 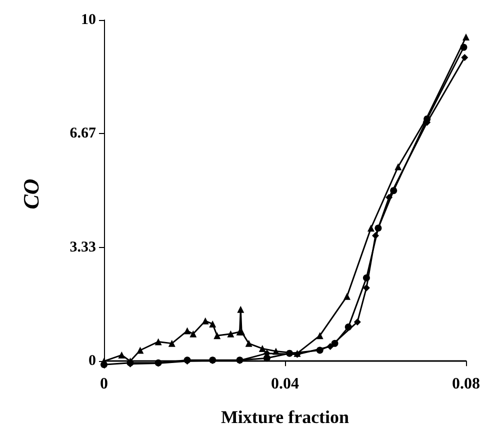 I want to click on y-tick-label: 0, so click(x=92, y=361).